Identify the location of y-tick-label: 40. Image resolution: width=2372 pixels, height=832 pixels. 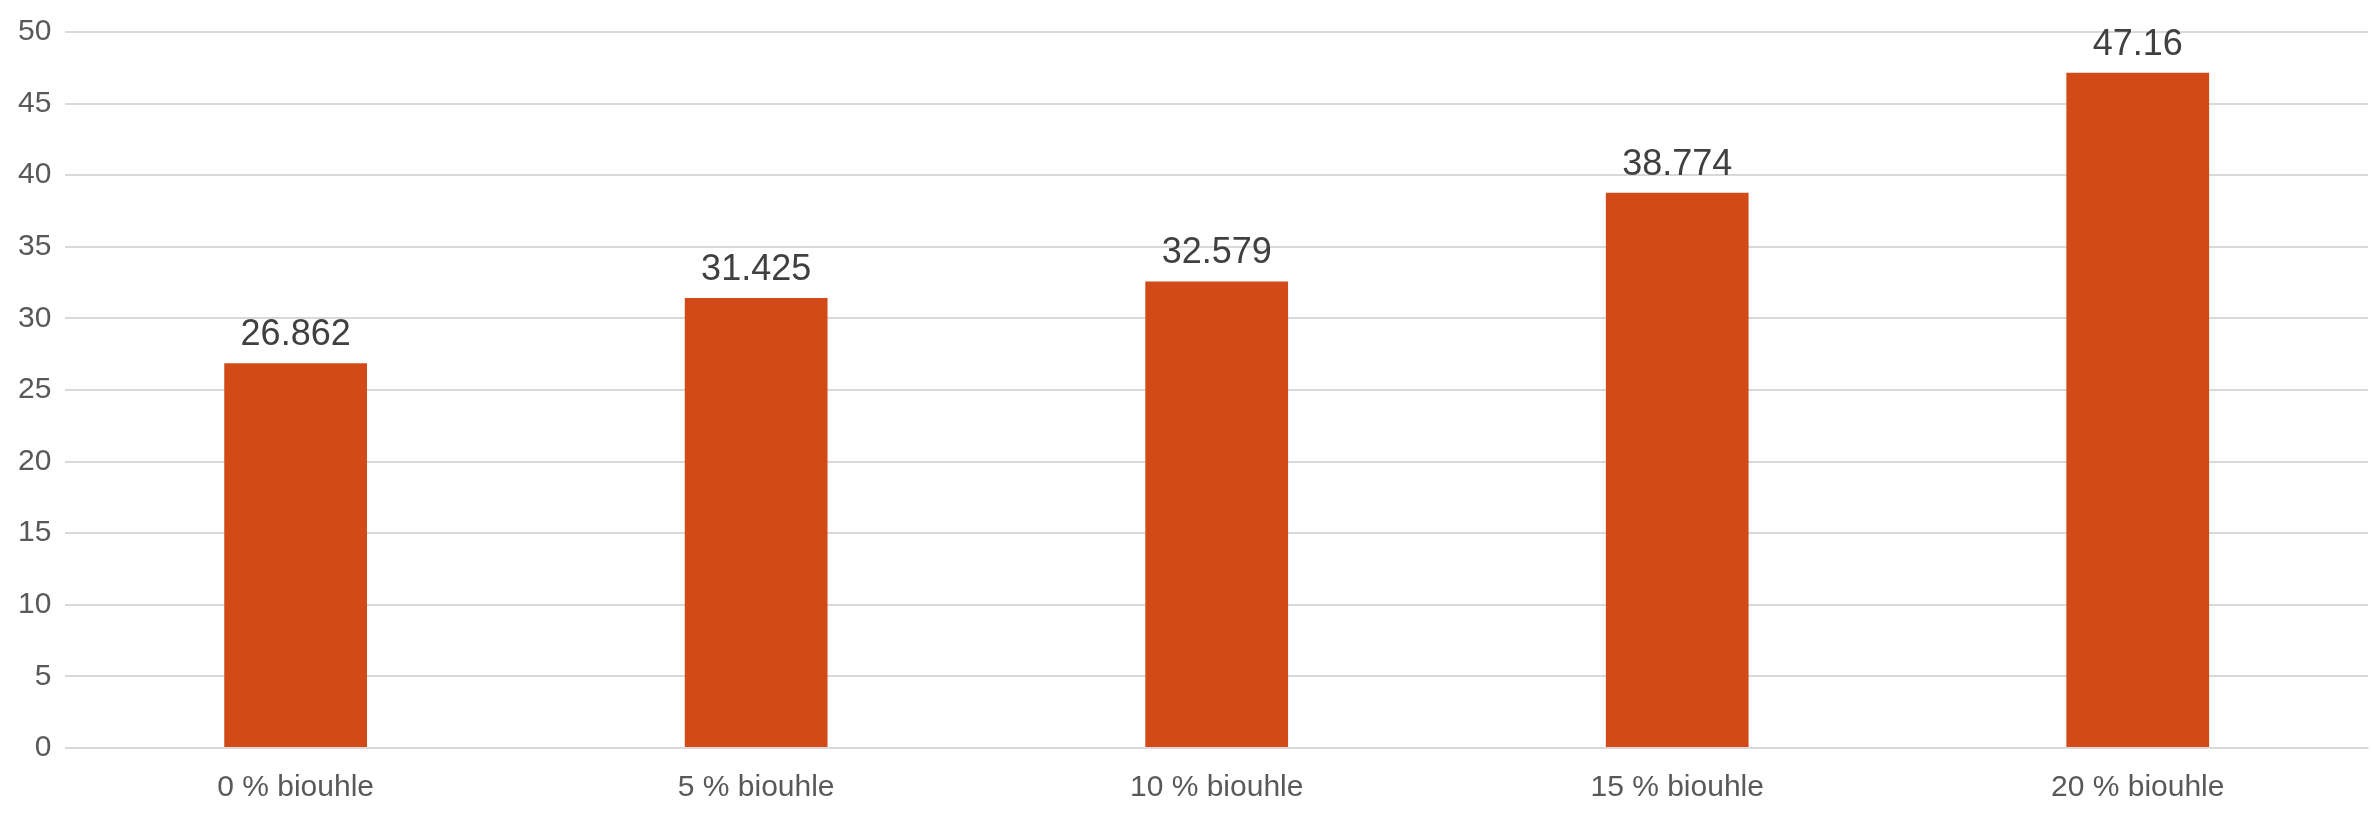
(34, 173).